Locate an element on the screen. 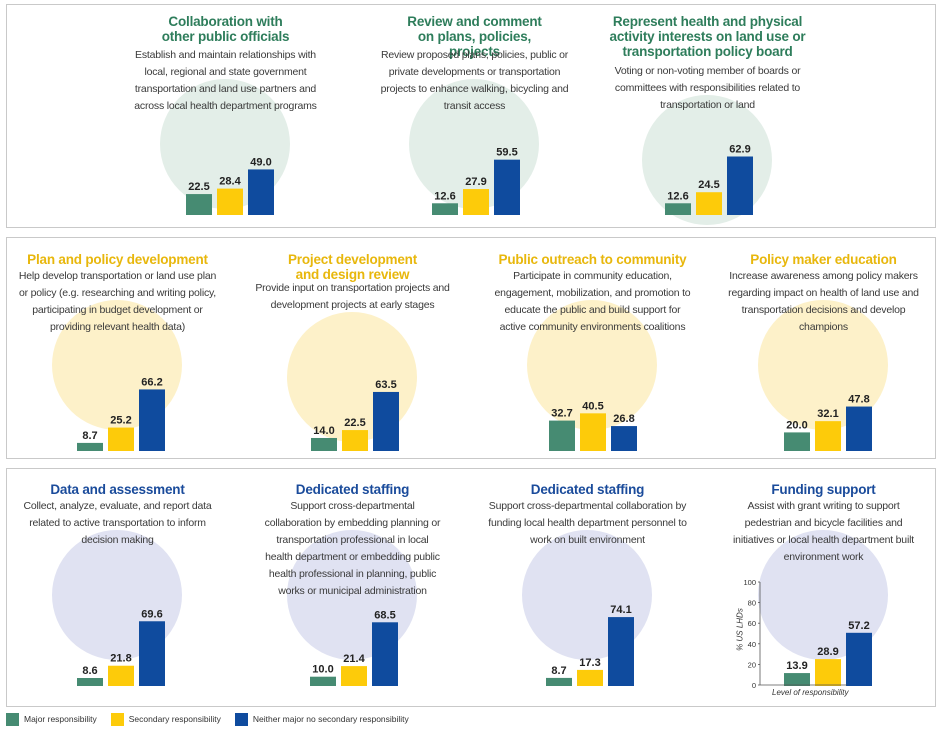  bar-chart: 32.7 40.5 26.8 is located at coordinates (593, 425).